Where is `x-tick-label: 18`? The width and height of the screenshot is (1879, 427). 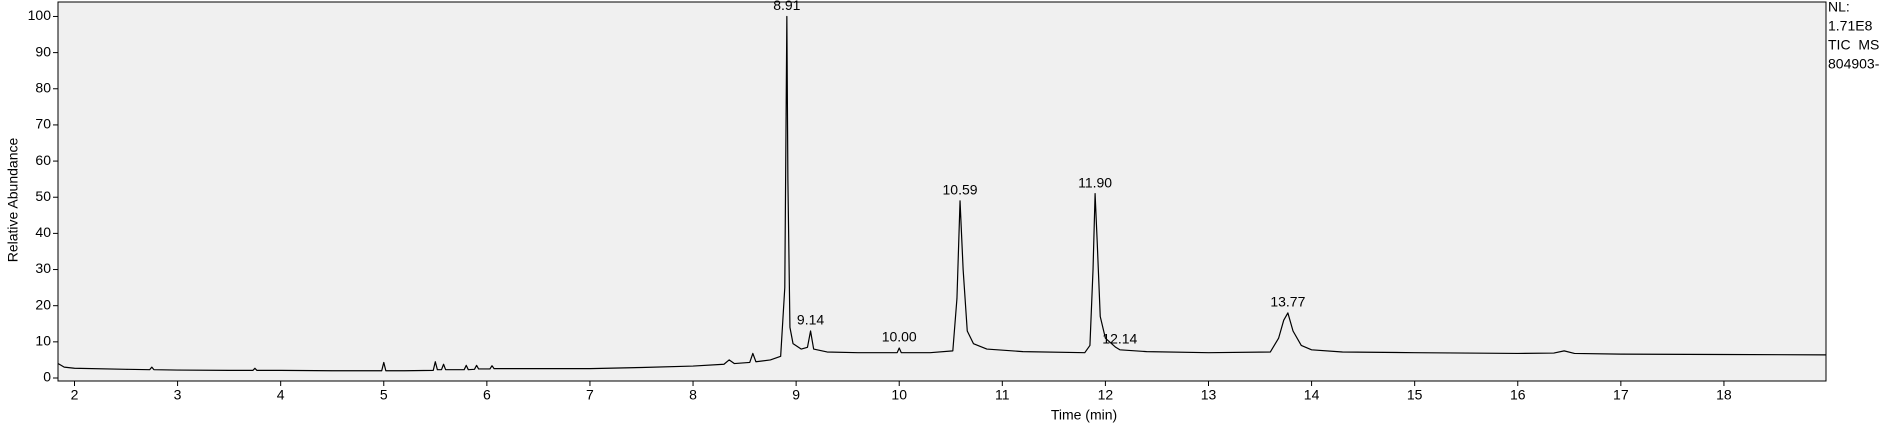 x-tick-label: 18 is located at coordinates (1724, 395).